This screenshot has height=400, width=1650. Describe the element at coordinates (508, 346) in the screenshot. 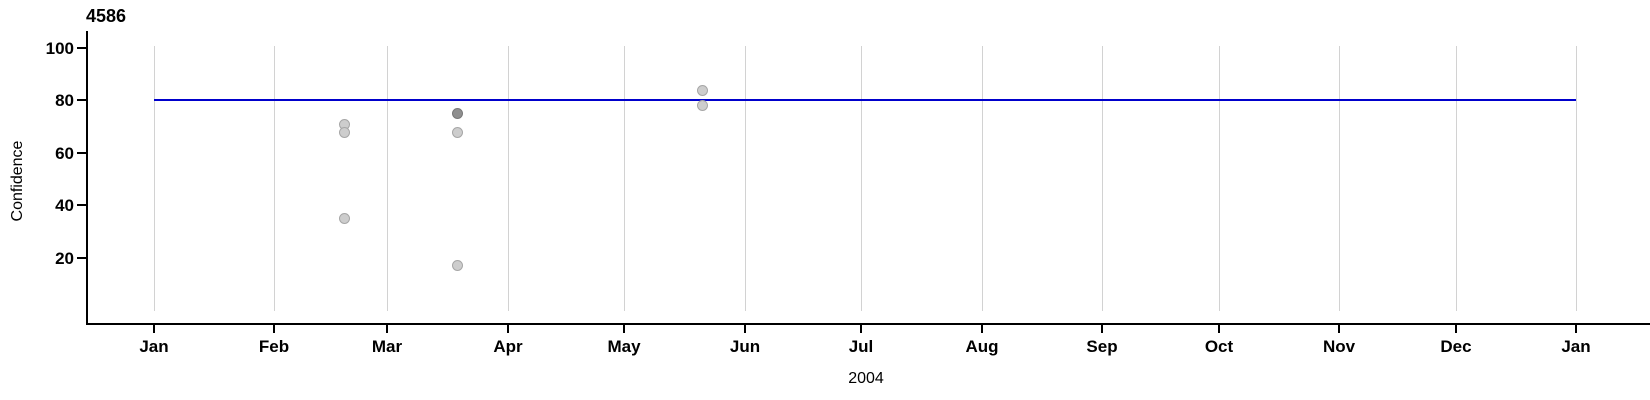

I see `x-tick-label: Apr` at that location.